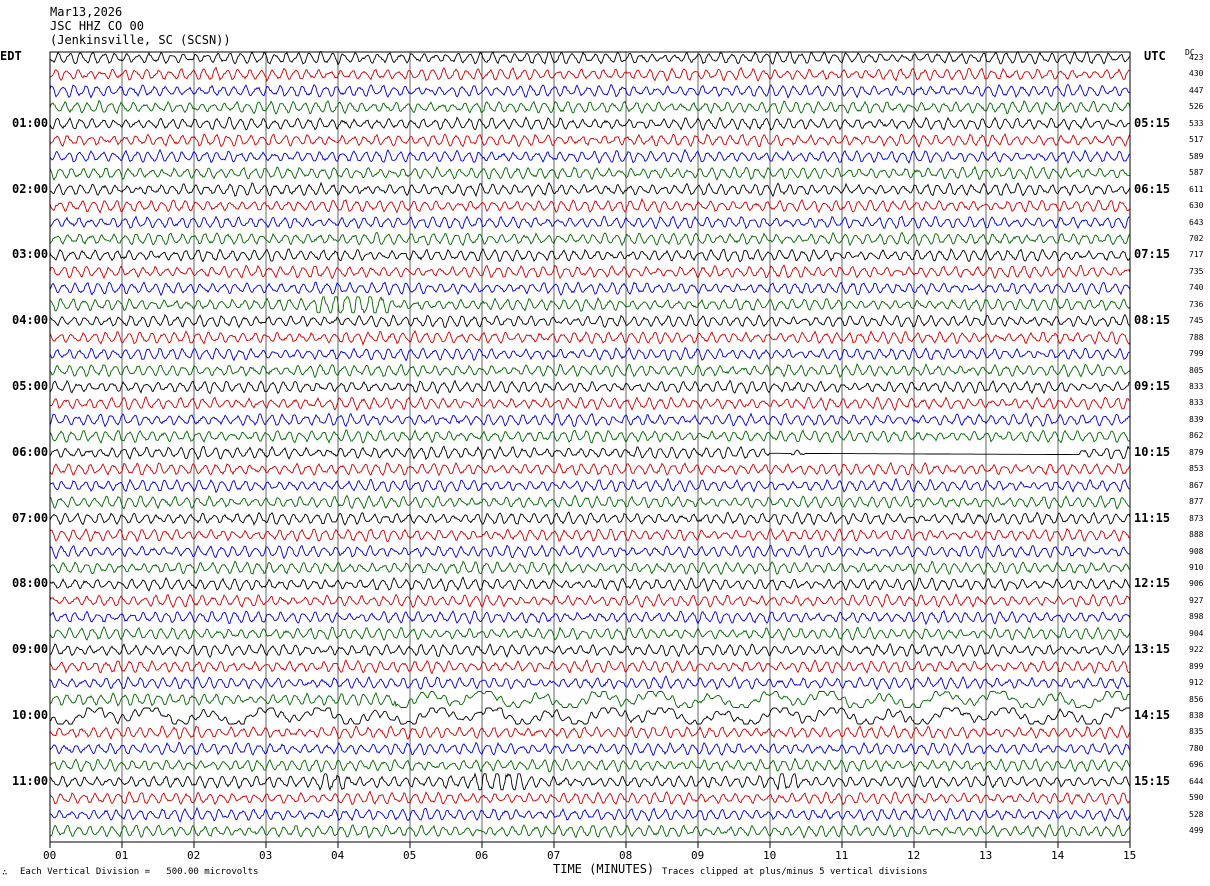  I want to click on left-hour-label: 01:00, so click(30, 122).